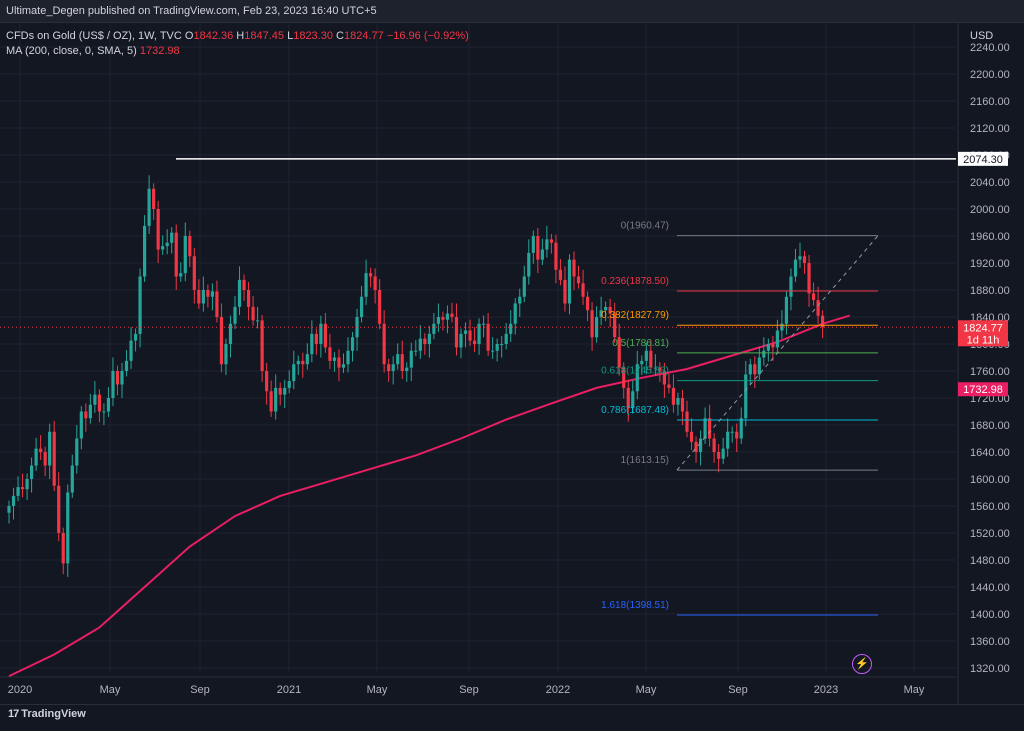 Image resolution: width=1024 pixels, height=731 pixels. What do you see at coordinates (990, 588) in the screenshot?
I see `y-tick-label: 1440.00` at bounding box center [990, 588].